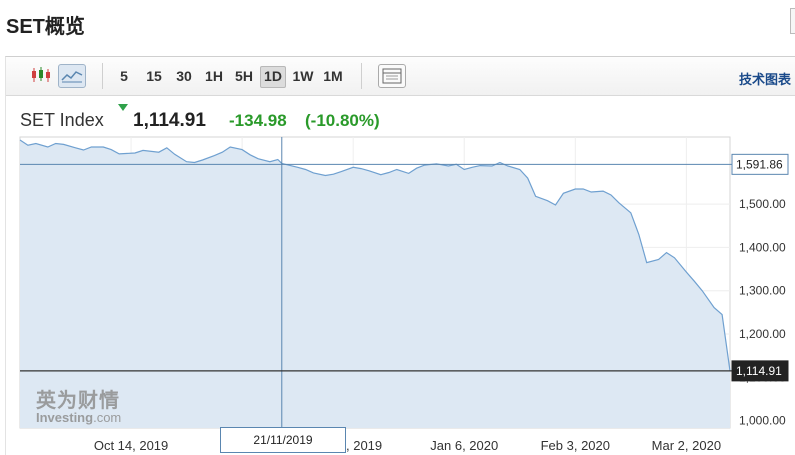  What do you see at coordinates (78, 401) in the screenshot?
I see `watermark-line1: 英为财情` at bounding box center [78, 401].